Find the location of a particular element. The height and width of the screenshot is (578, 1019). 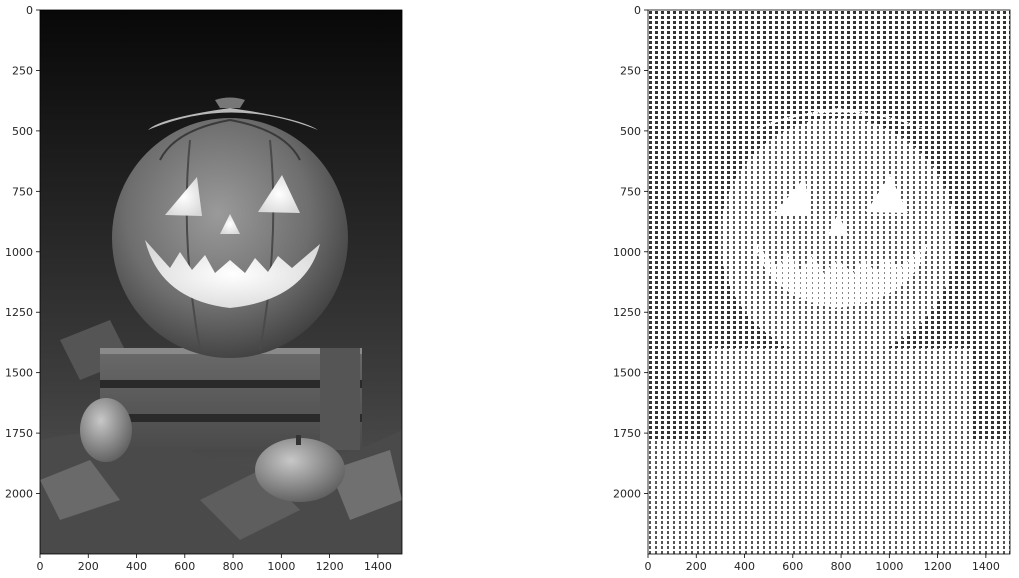

ascii-mouth is located at coordinates (840, 274).